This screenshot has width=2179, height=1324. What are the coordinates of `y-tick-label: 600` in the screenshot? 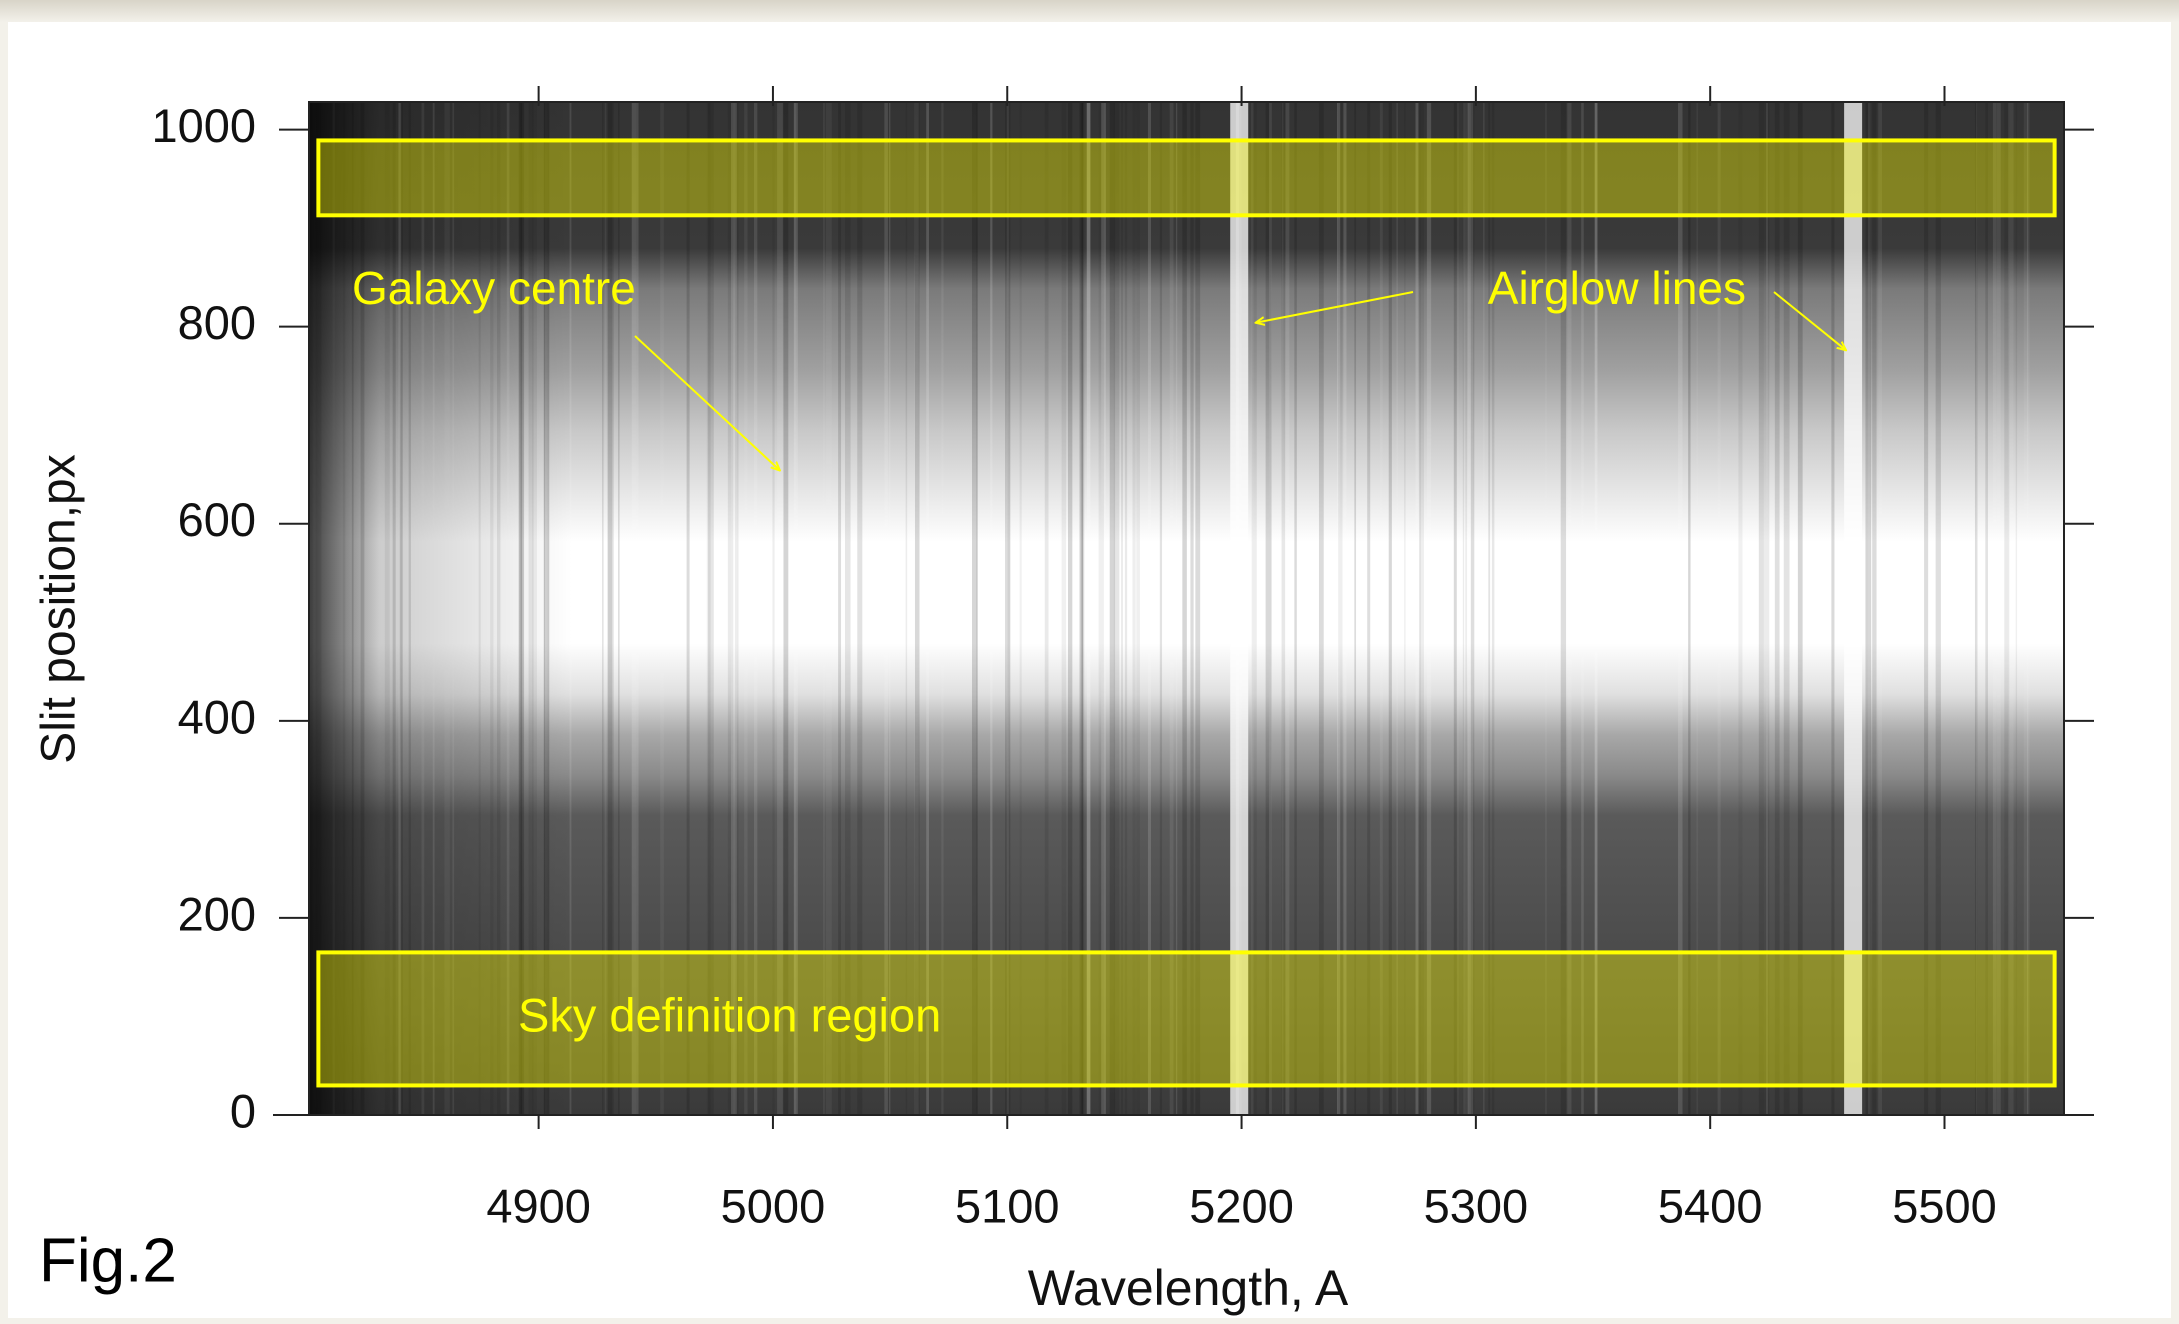 It's located at (217, 519).